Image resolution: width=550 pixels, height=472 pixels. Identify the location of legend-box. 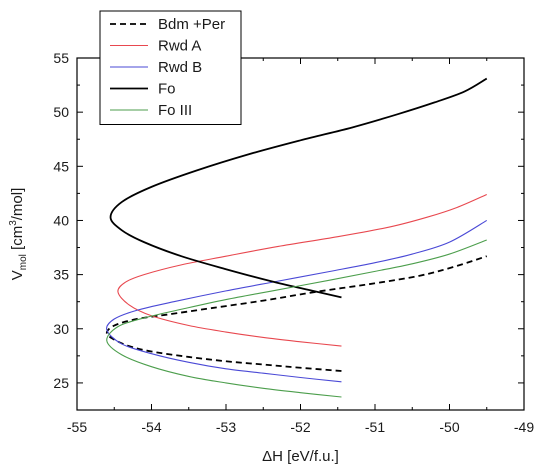
(170, 67).